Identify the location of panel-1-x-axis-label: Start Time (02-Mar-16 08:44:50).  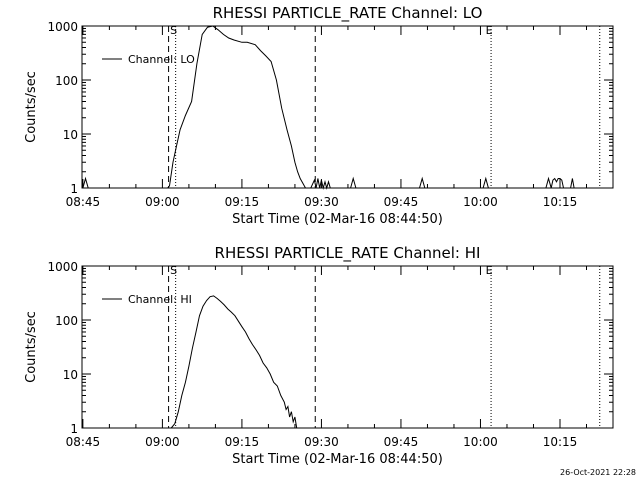
(337, 219).